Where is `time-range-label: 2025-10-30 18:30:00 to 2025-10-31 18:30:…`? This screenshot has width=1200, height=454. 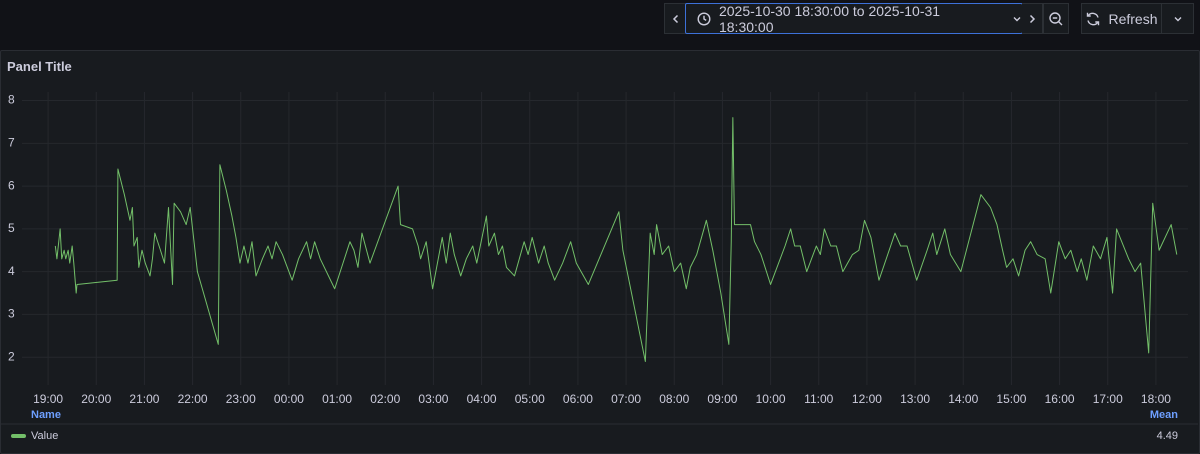
time-range-label: 2025-10-30 18:30:00 to 2025-10-31 18:30:… is located at coordinates (829, 18).